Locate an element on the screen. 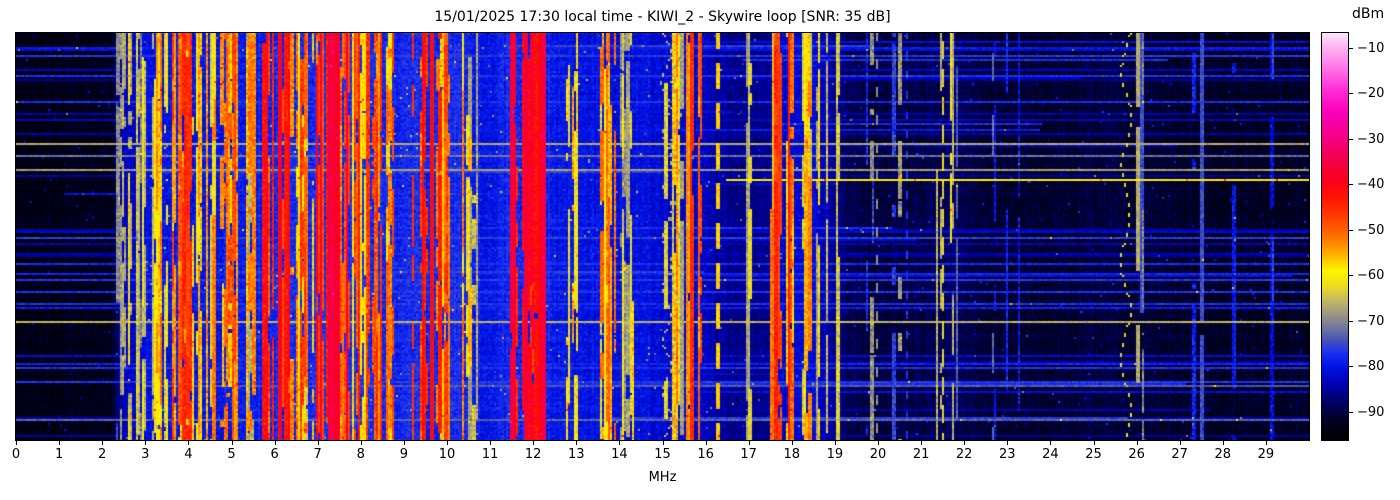 The width and height of the screenshot is (1400, 500). x-tick-label: 2 is located at coordinates (102, 454).